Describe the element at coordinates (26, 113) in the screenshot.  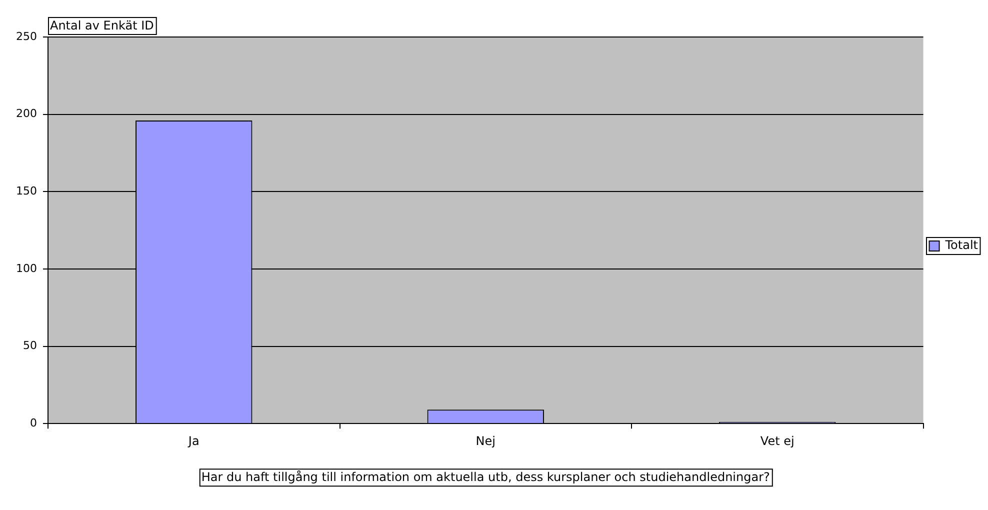
I see `y-tick-label: 200` at that location.